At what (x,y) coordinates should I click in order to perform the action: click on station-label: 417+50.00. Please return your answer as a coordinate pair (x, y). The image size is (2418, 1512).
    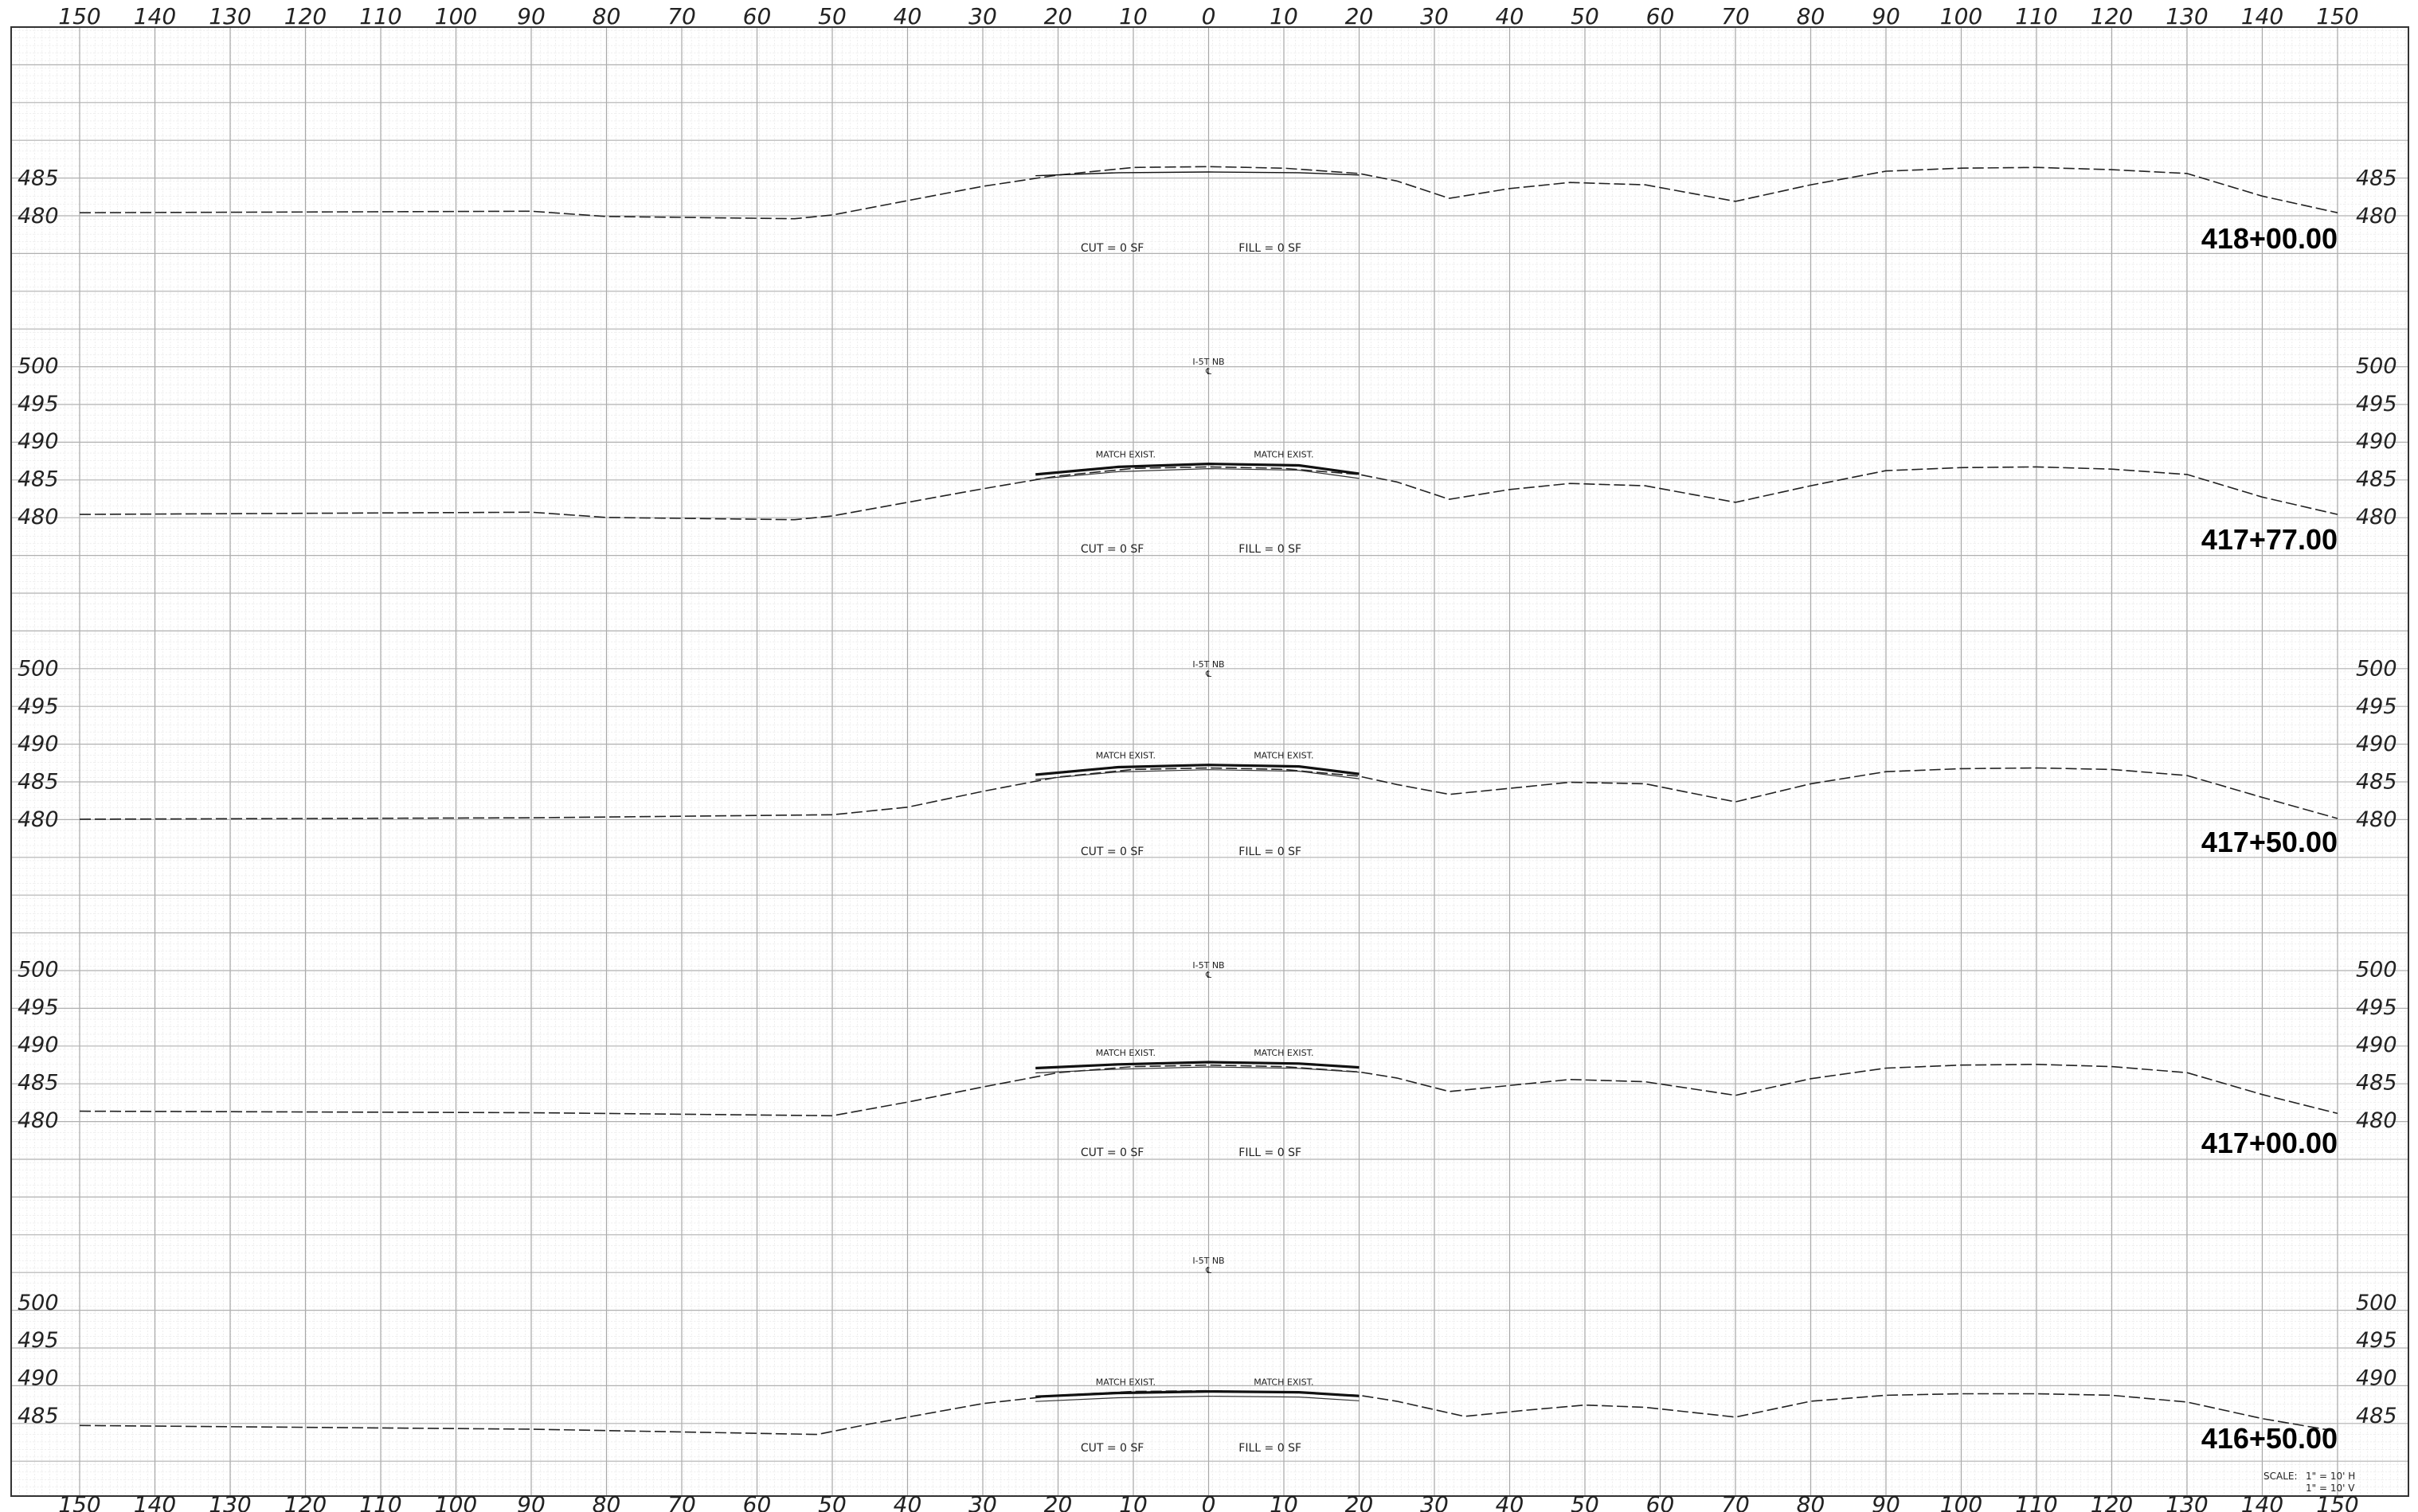
    Looking at the image, I should click on (2269, 842).